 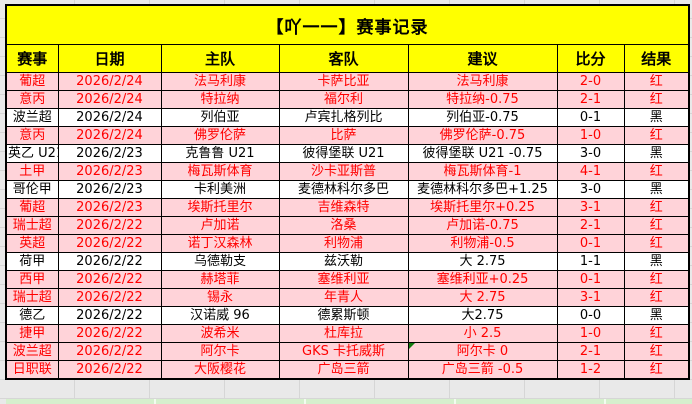 I want to click on cell-league: 哥伦甲, so click(x=32, y=189).